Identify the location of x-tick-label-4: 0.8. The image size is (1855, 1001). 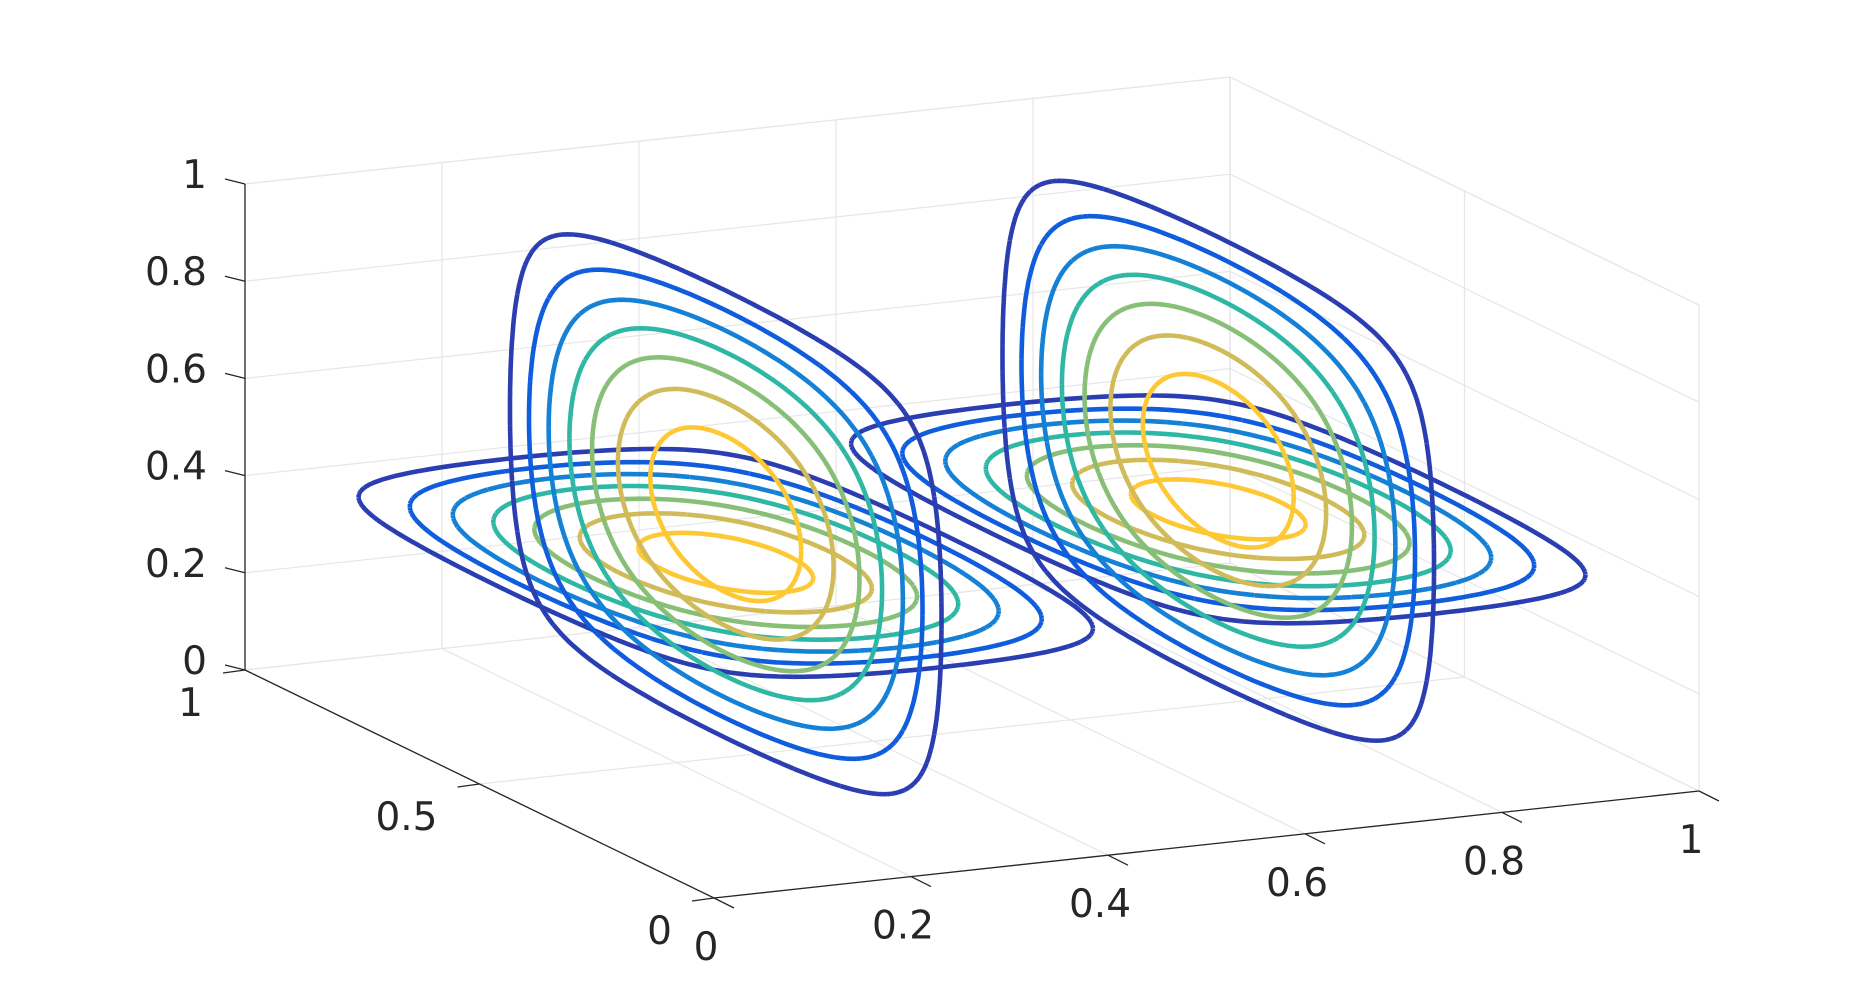
(1494, 861).